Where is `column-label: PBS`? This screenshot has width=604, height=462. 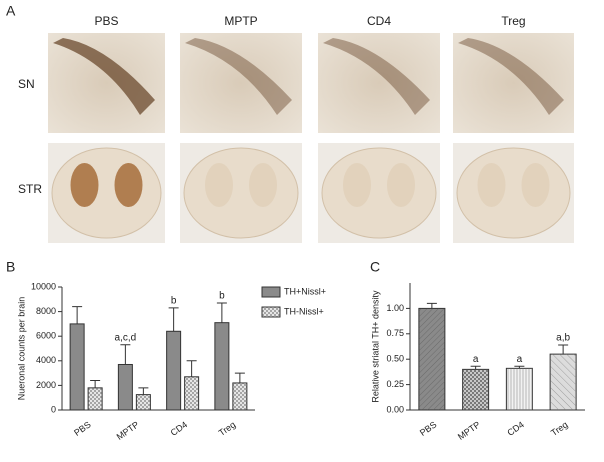
column-label: PBS is located at coordinates (106, 21).